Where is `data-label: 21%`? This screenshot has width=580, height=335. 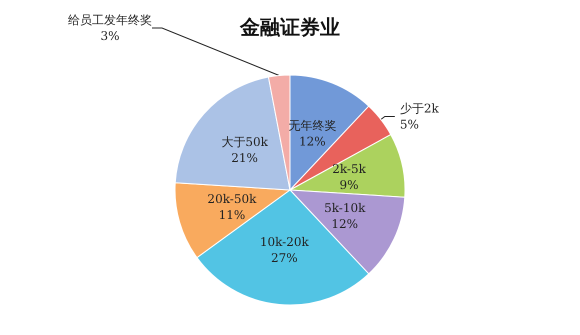 data-label: 21% is located at coordinates (244, 157).